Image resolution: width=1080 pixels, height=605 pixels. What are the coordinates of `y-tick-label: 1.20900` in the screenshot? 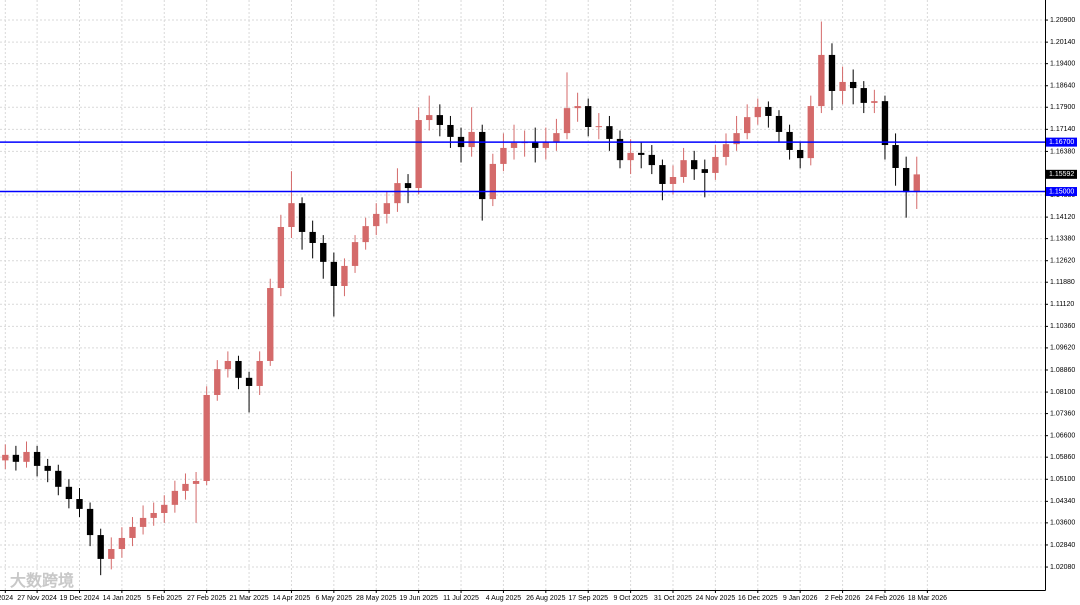 It's located at (1062, 20).